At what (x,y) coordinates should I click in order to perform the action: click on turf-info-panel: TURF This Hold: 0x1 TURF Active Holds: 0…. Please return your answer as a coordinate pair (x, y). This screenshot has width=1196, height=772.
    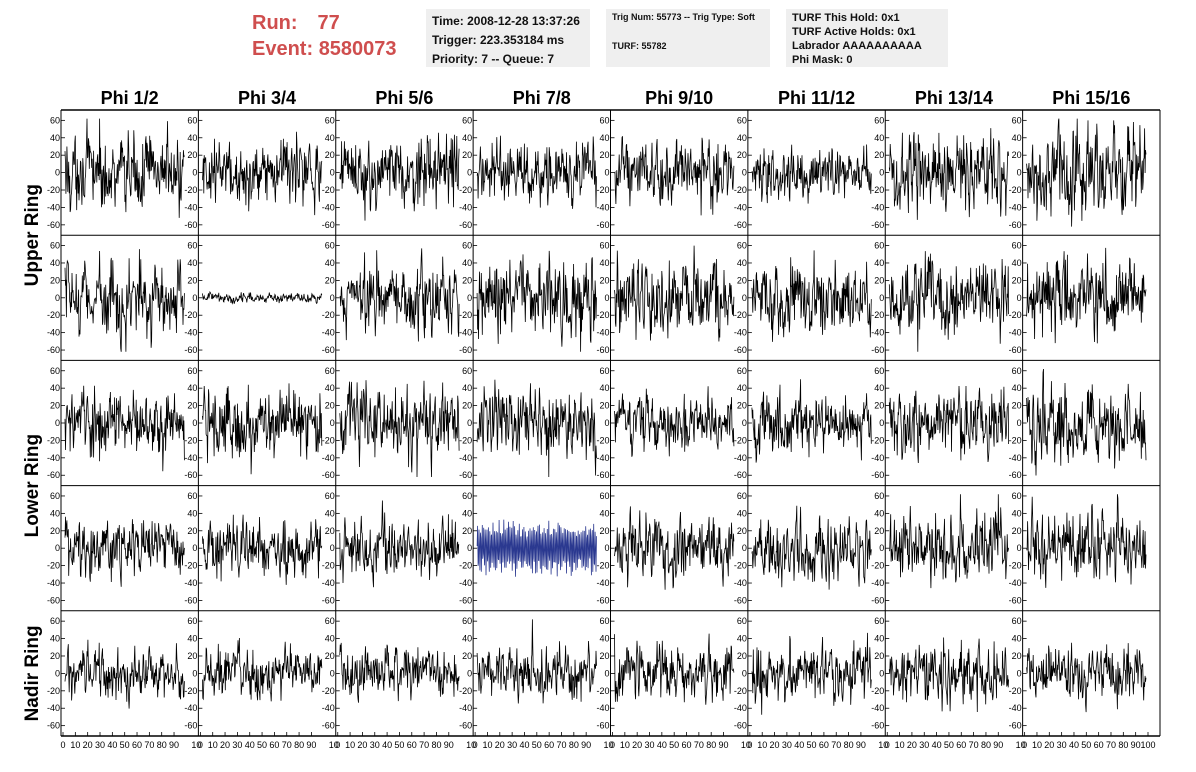
    Looking at the image, I should click on (867, 38).